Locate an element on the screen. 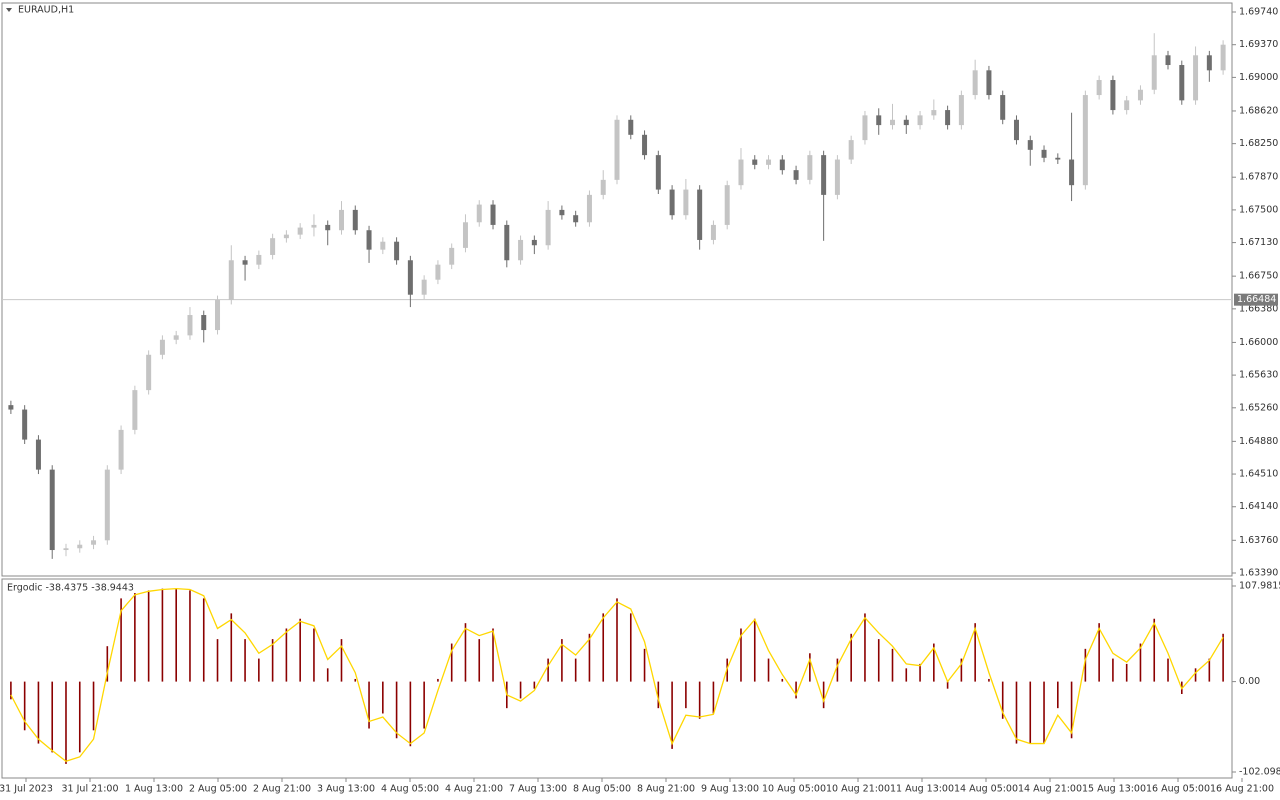 This screenshot has width=1280, height=800. y-tick-label: 1.69000 is located at coordinates (1258, 77).